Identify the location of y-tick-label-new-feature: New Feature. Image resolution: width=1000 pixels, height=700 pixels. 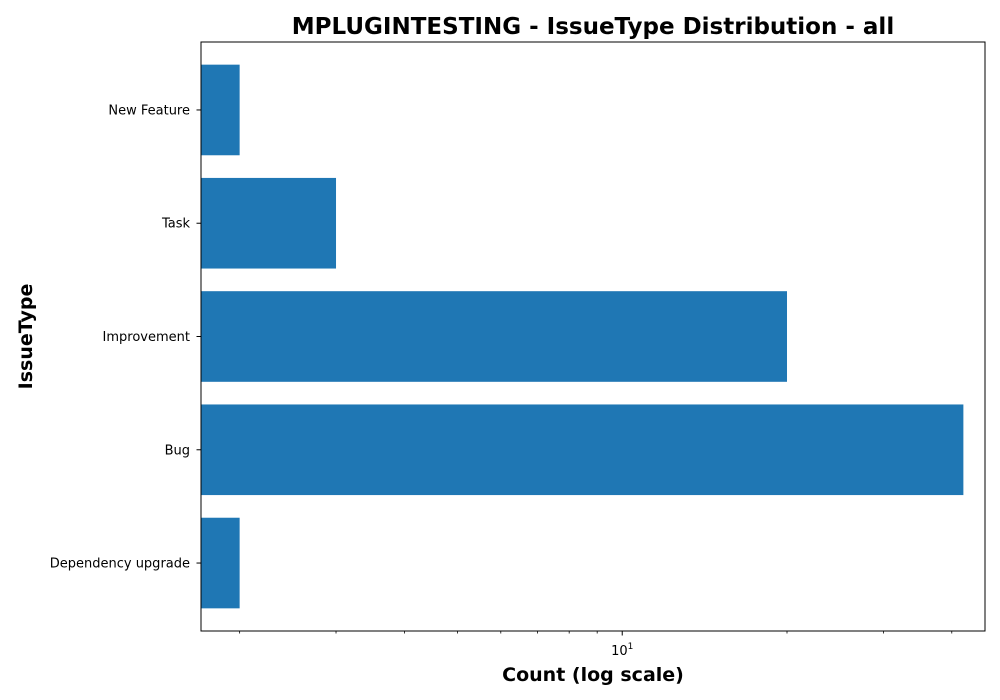
(149, 110).